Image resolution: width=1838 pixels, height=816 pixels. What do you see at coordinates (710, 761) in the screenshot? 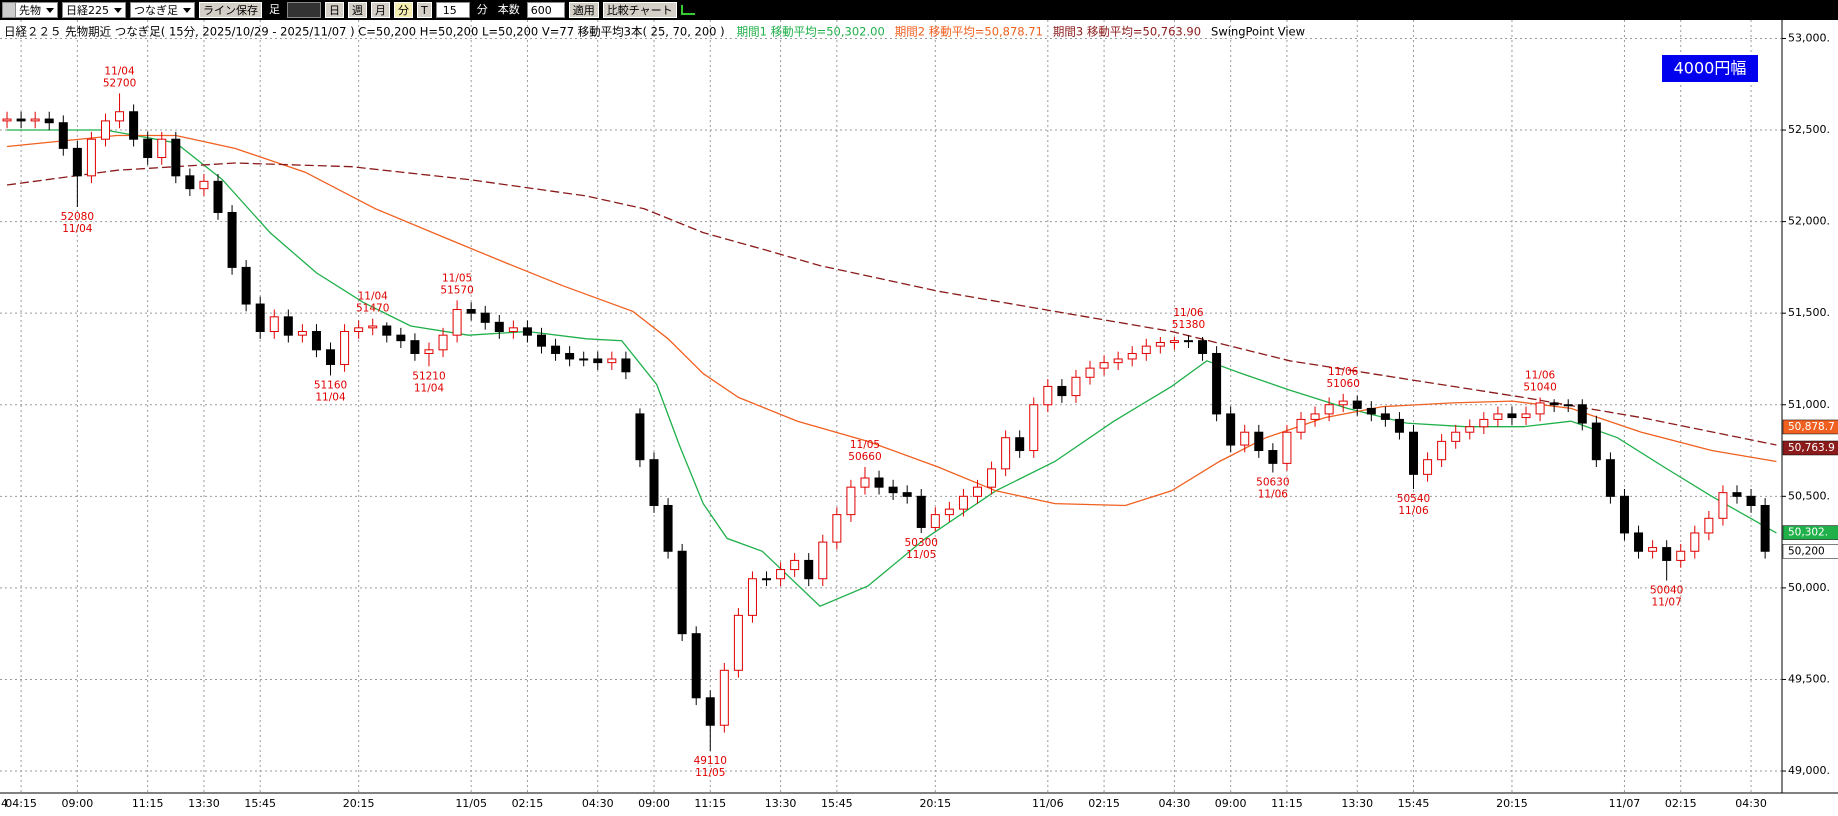
I see `swing-price: 49110` at bounding box center [710, 761].